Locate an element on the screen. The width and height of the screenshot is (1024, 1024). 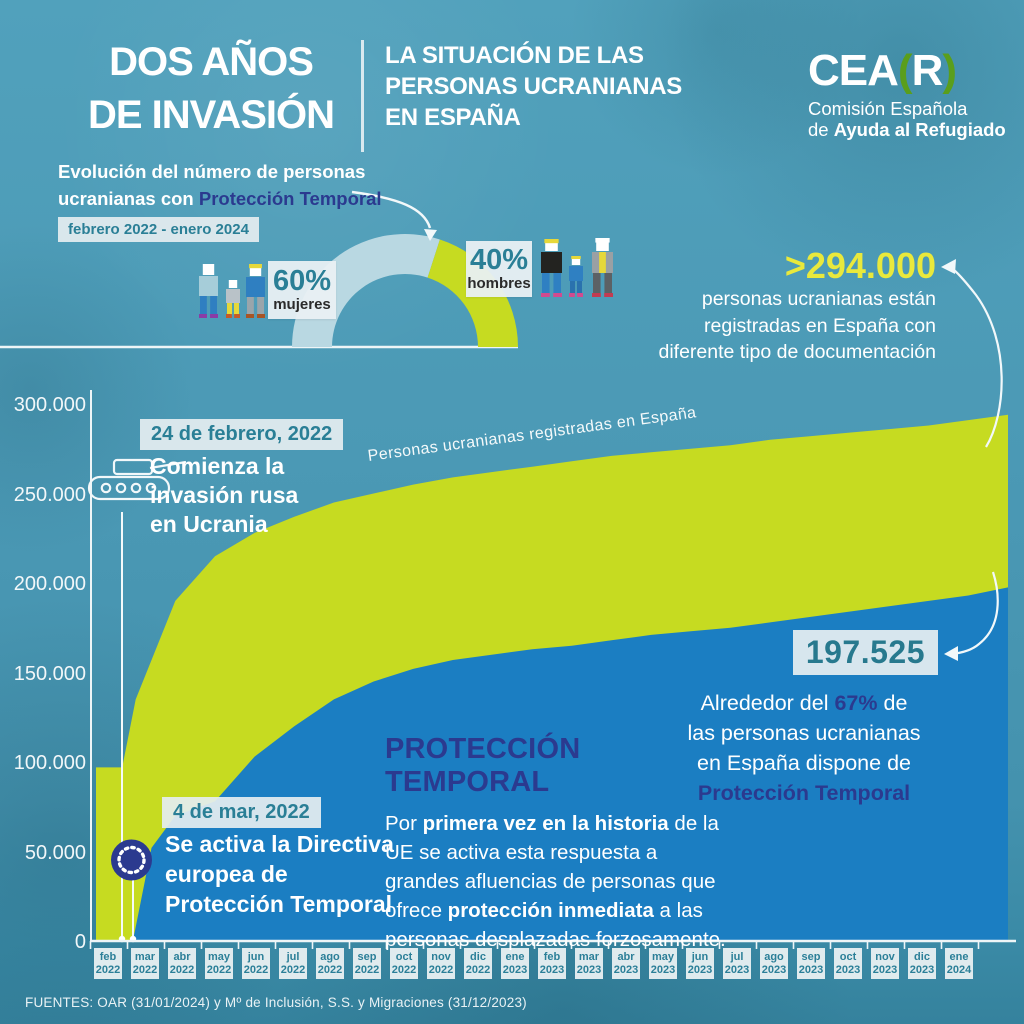
page-title: DOS AÑOS DE INVASIÓN is located at coordinates (211, 89).